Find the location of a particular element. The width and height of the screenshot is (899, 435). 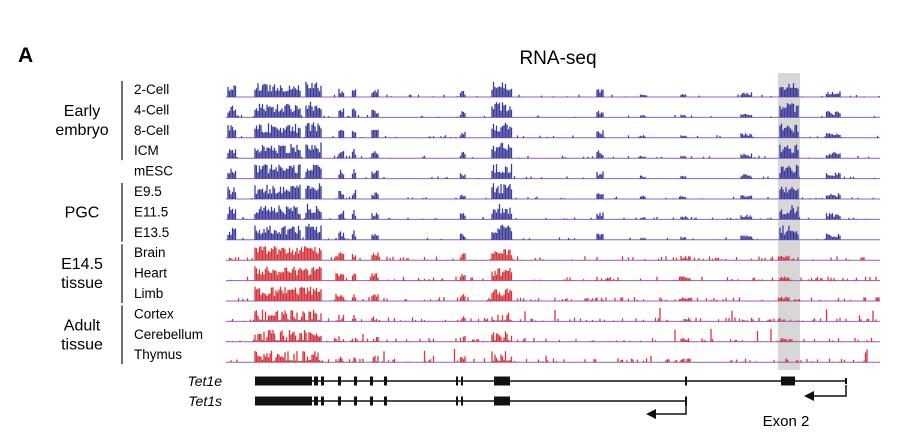

track-label: E9.5 is located at coordinates (148, 191).